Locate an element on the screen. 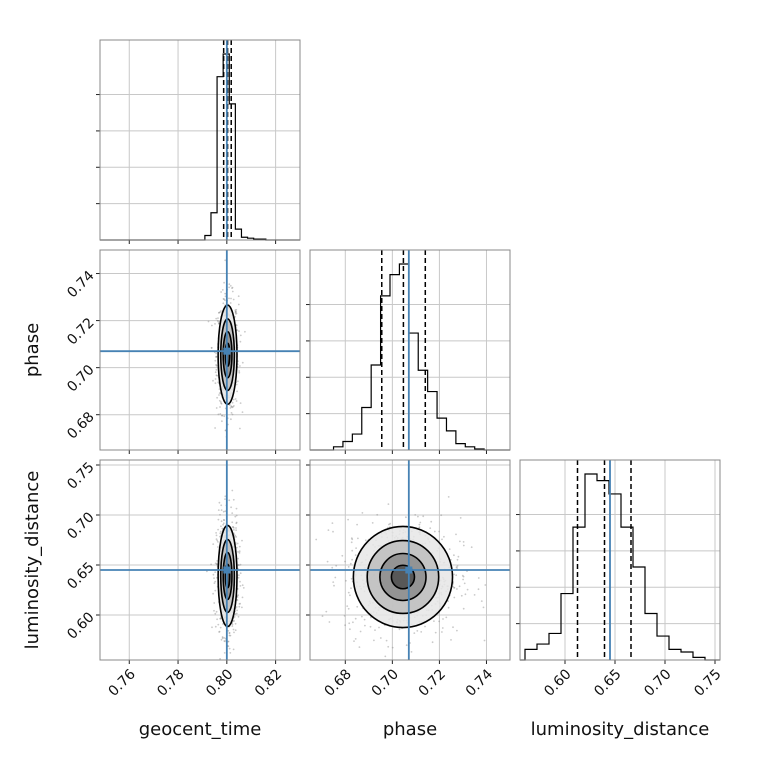 Image resolution: width=760 pixels, height=760 pixels. contour-line is located at coordinates (403, 577).